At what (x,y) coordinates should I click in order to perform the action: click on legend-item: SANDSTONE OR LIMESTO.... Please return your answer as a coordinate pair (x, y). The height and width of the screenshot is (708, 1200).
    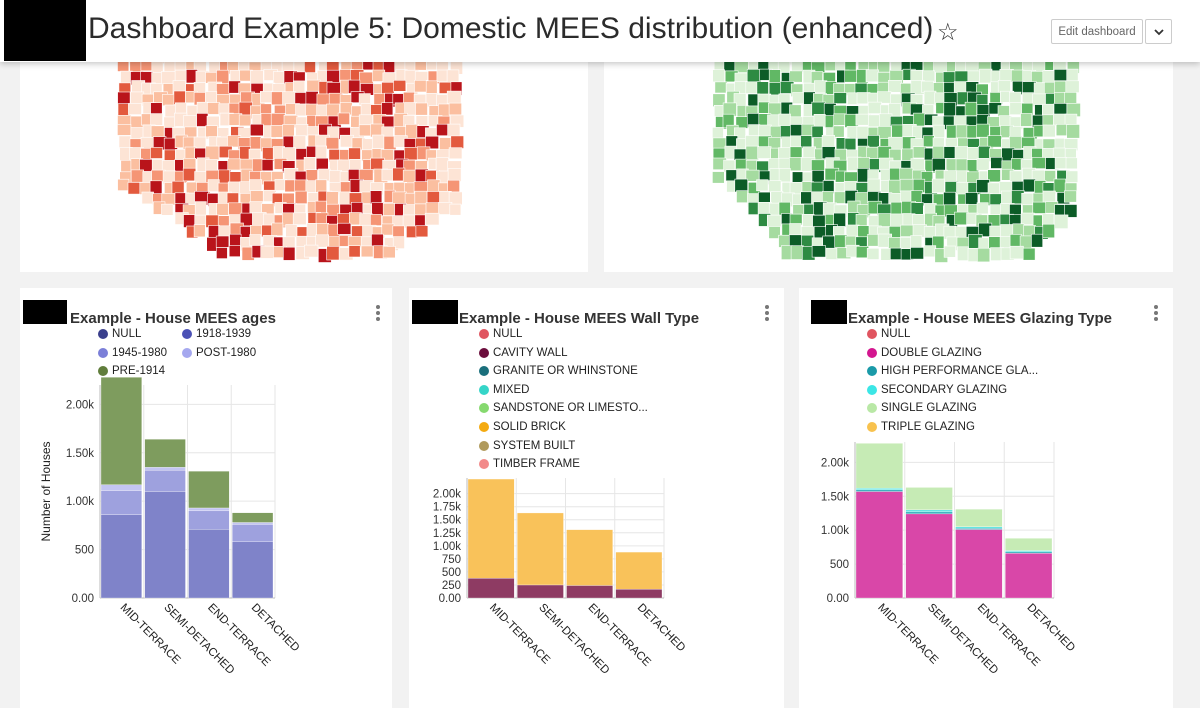
    Looking at the image, I should click on (563, 408).